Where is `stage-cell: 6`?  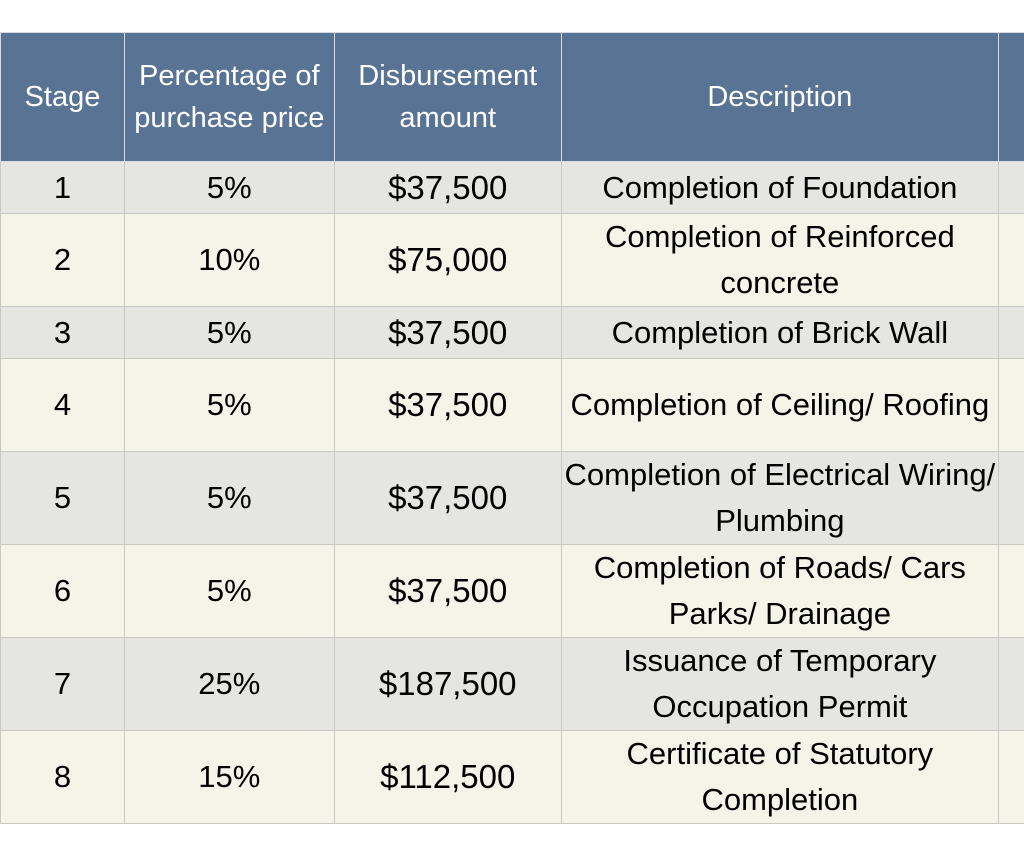 stage-cell: 6 is located at coordinates (62, 591).